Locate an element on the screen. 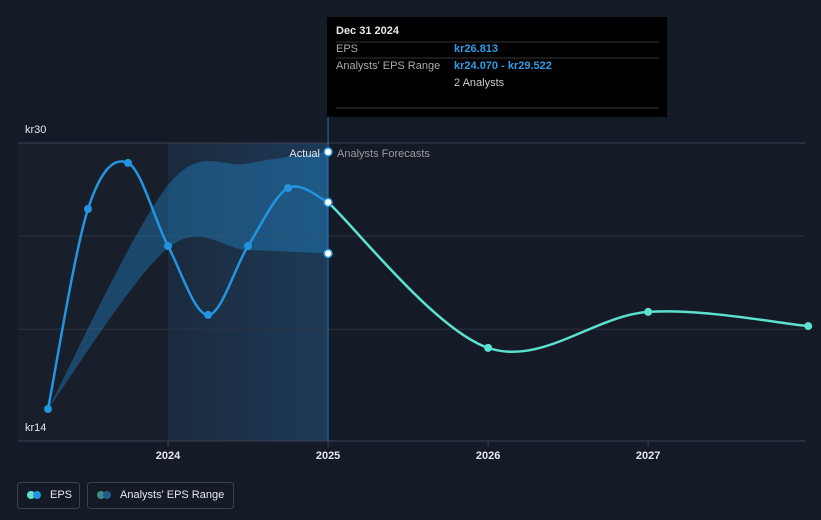 The width and height of the screenshot is (821, 520). legend-label: Analysts' EPS Range is located at coordinates (172, 495).